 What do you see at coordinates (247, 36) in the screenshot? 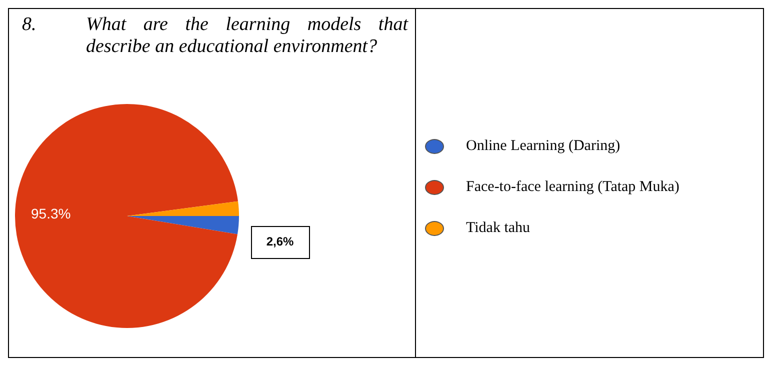
I see `chart-title: What are the learning models that describe an educational environment?` at bounding box center [247, 36].